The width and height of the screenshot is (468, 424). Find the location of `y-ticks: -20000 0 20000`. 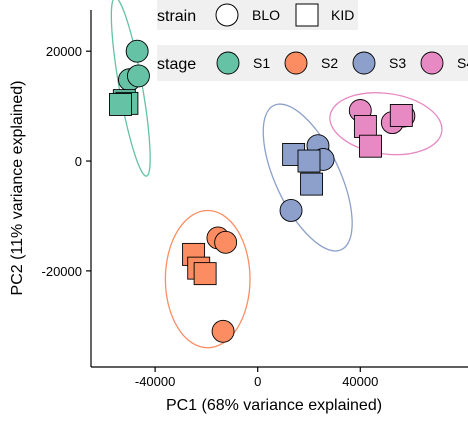

y-ticks: -20000 0 20000 is located at coordinates (66, 161).